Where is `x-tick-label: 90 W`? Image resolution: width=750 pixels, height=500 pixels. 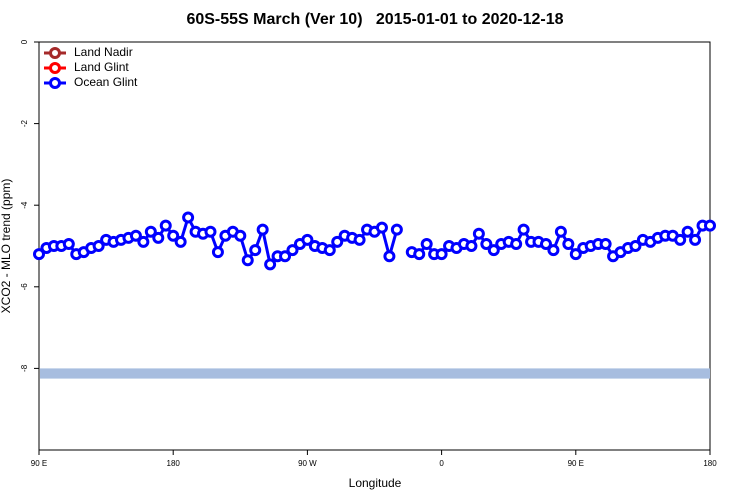
x-tick-label: 90 W is located at coordinates (307, 463).